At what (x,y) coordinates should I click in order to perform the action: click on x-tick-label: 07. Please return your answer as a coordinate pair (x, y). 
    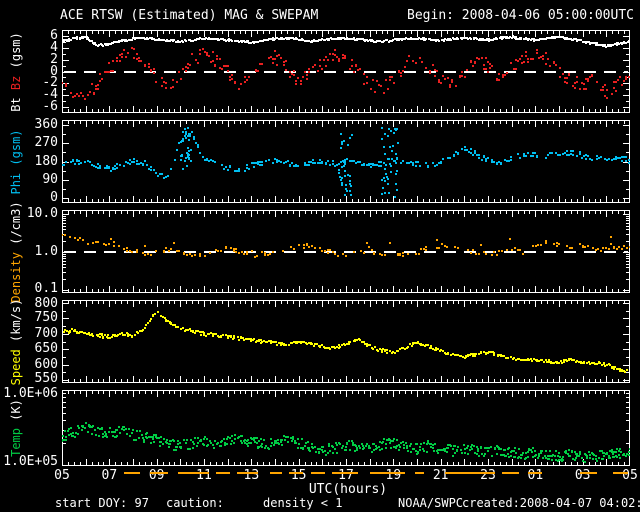
    Looking at the image, I should click on (109, 475).